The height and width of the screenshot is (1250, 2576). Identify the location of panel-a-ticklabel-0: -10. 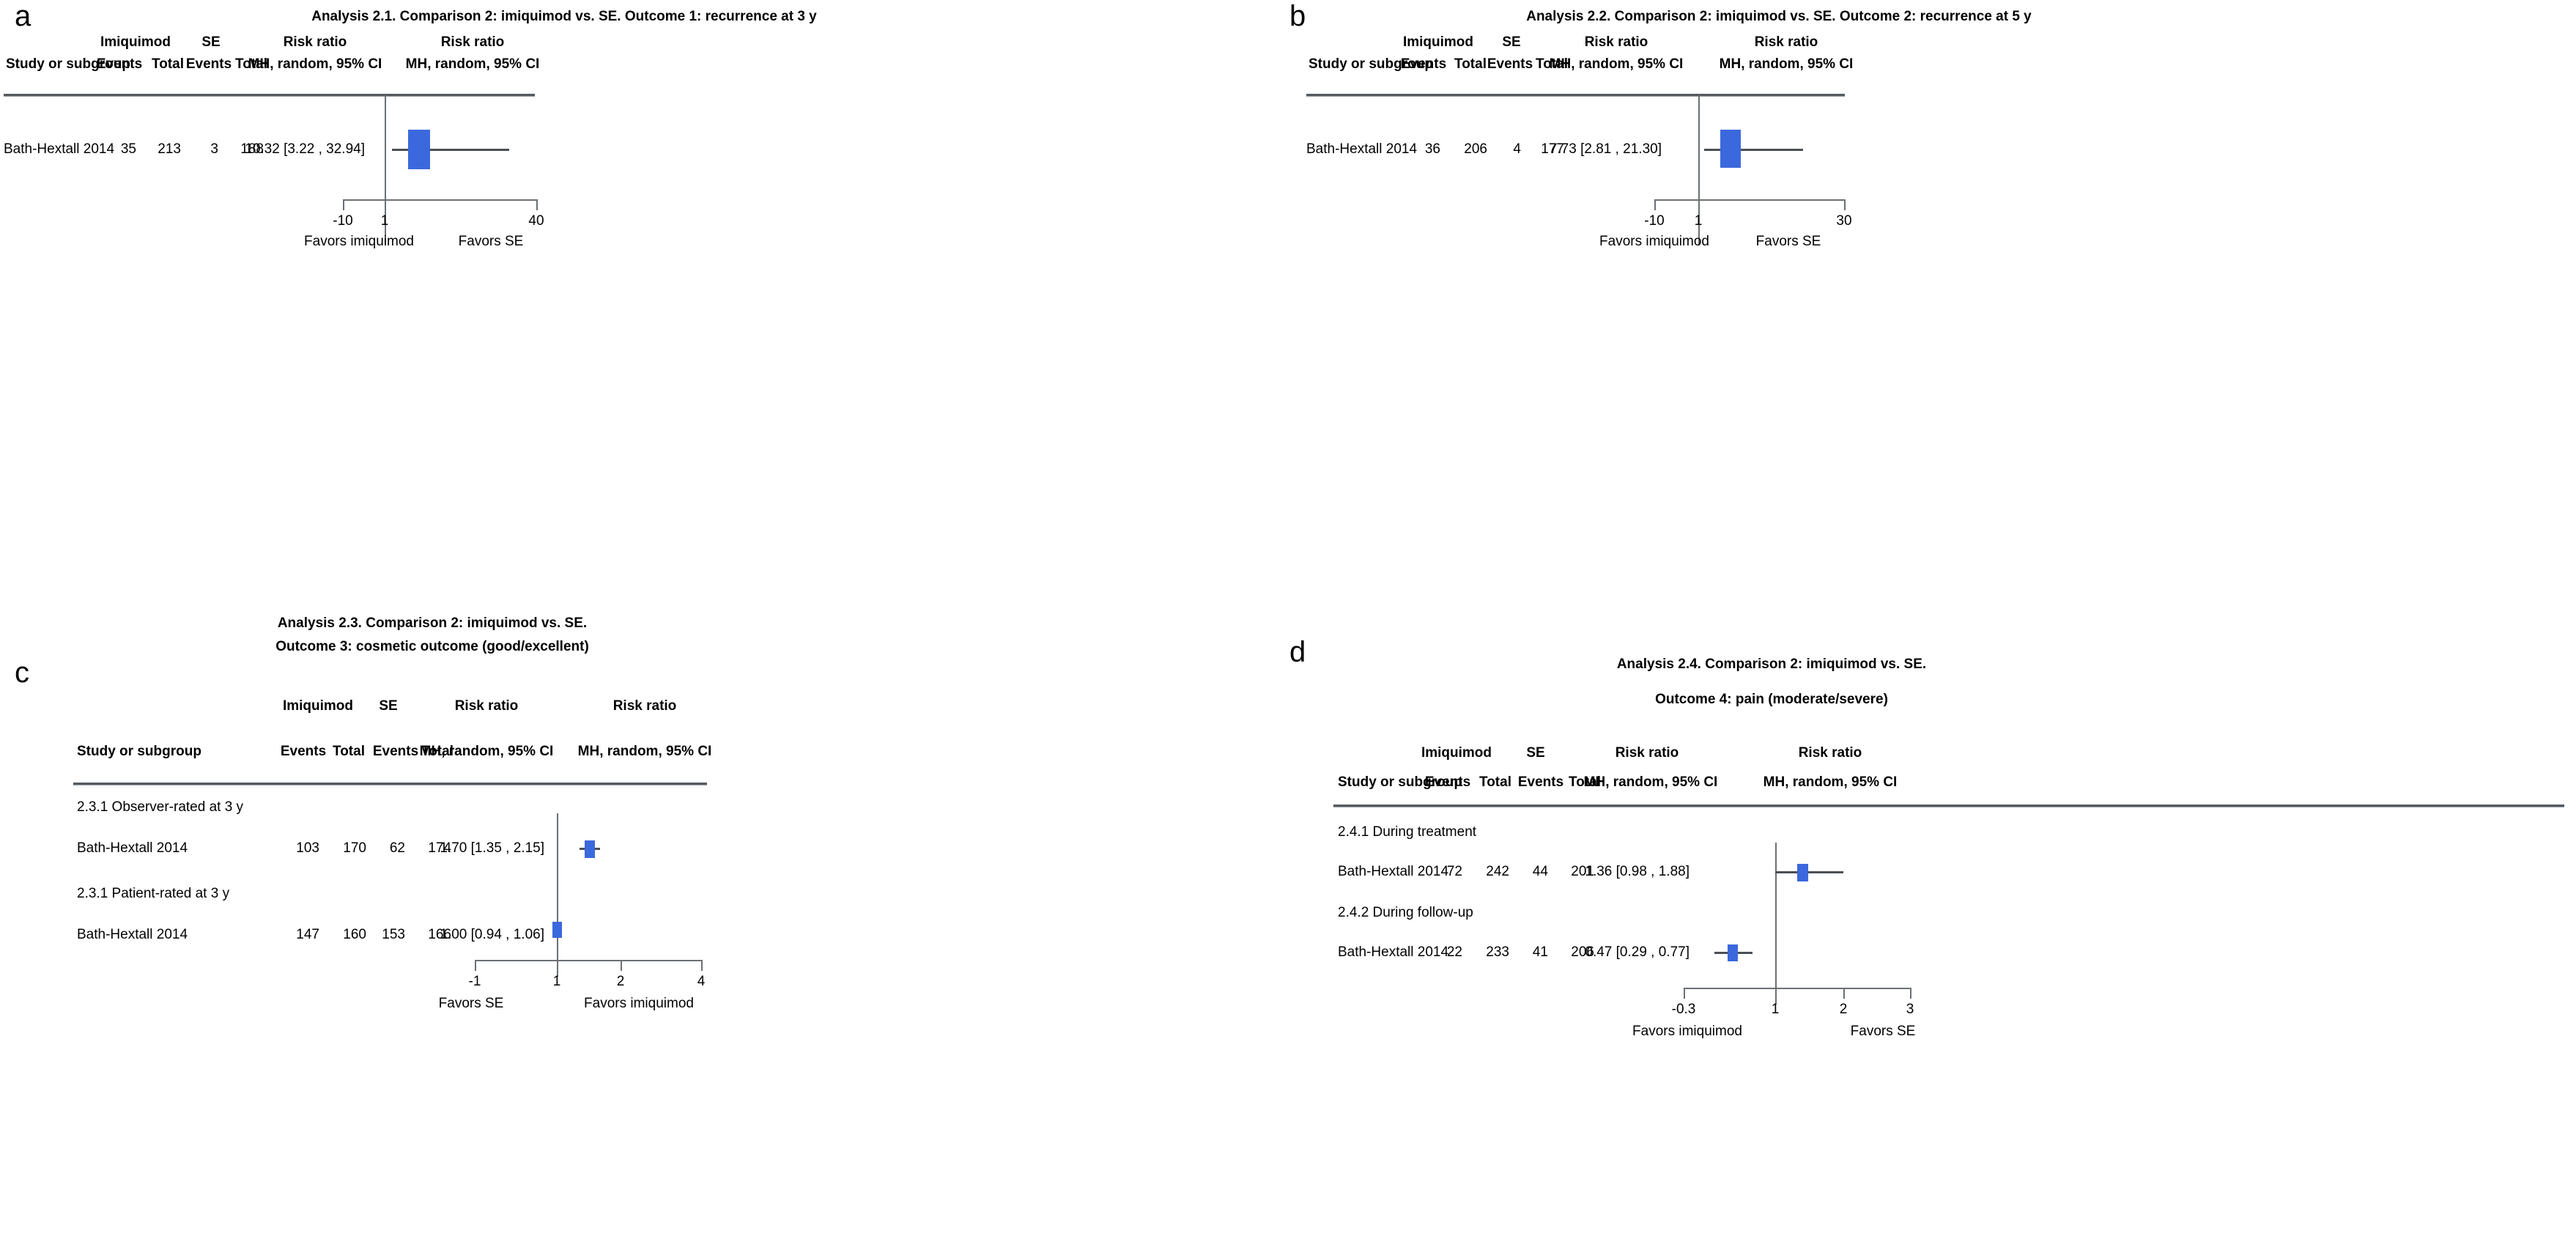
(343, 221).